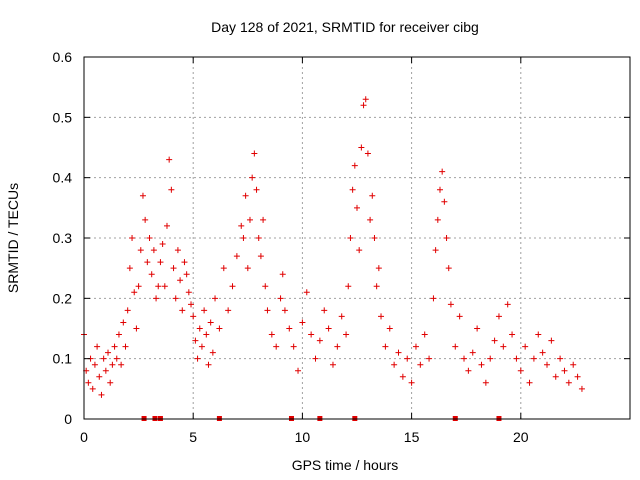  Describe the element at coordinates (345, 465) in the screenshot. I see `x-axis-title: GPS time / hours` at that location.